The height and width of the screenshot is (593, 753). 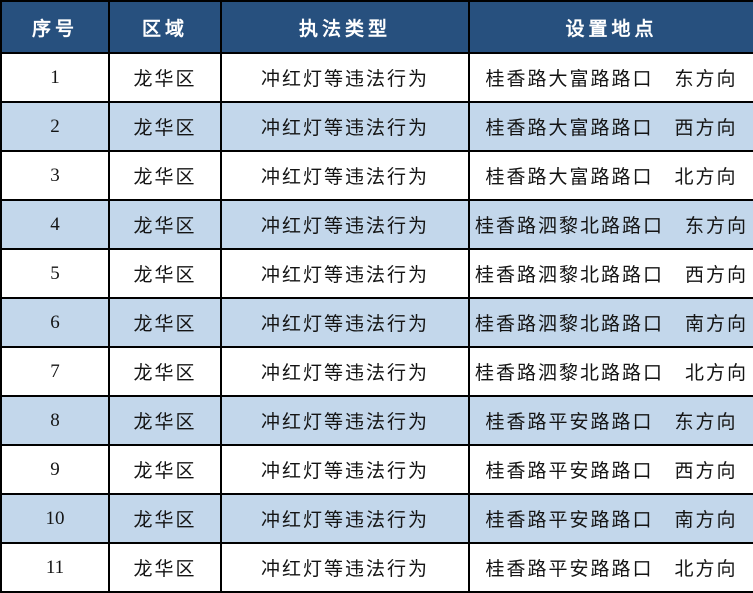 I want to click on cell-location: 桂香路泗黎北路路口 西方向, so click(x=610, y=273).